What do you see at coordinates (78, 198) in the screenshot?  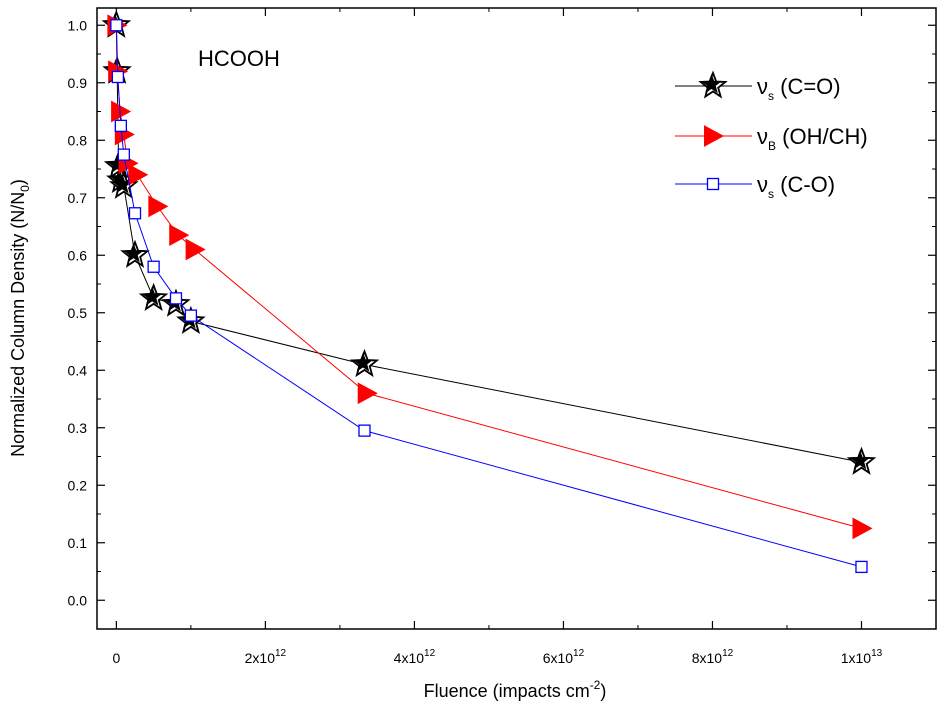 I see `y-tick-label: 0.7` at bounding box center [78, 198].